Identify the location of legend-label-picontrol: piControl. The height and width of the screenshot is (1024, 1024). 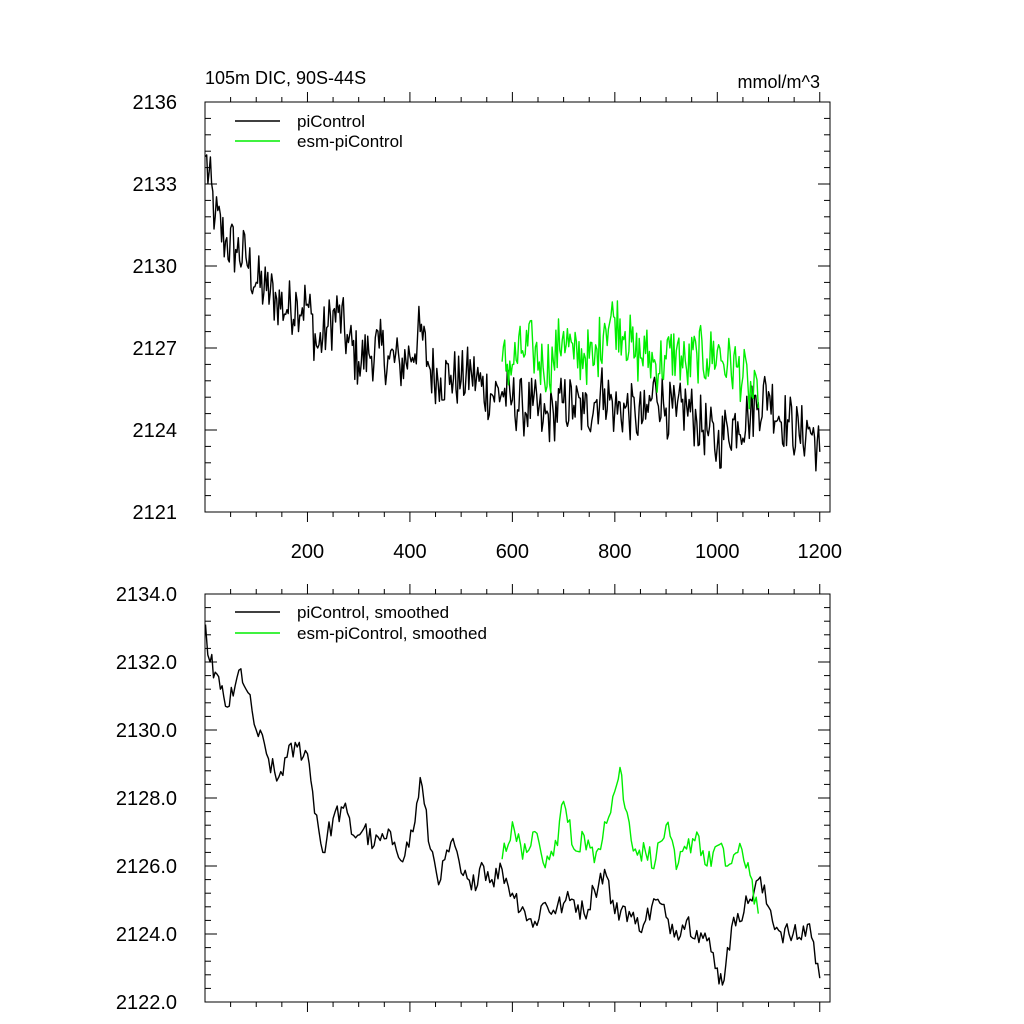
(331, 121).